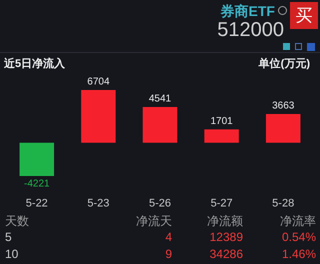 This screenshot has height=264, width=320. What do you see at coordinates (226, 237) in the screenshot?
I see `text: 12389` at bounding box center [226, 237].